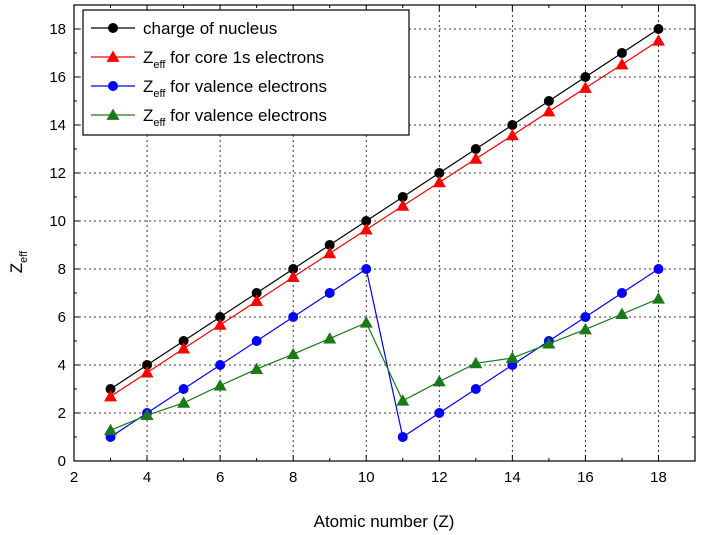  I want to click on y-tick-label: 4, so click(62, 365).